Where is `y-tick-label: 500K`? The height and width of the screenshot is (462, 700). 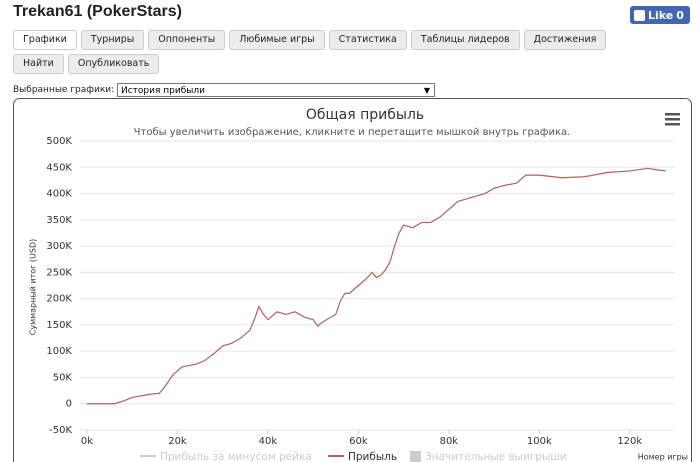
y-tick-label: 500K is located at coordinates (59, 141).